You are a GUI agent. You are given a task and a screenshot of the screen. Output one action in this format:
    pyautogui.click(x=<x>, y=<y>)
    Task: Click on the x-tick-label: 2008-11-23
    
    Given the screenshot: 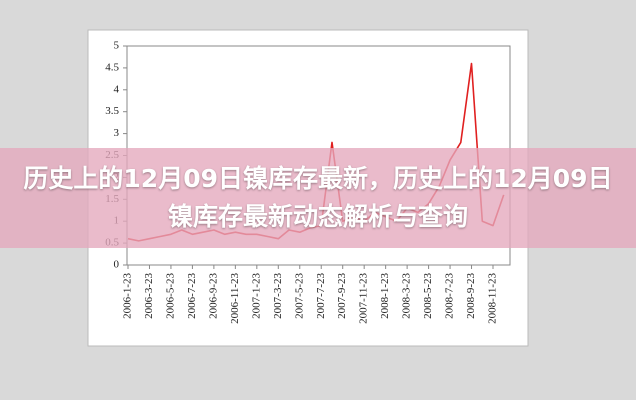 What is the action you would take?
    pyautogui.click(x=493, y=298)
    